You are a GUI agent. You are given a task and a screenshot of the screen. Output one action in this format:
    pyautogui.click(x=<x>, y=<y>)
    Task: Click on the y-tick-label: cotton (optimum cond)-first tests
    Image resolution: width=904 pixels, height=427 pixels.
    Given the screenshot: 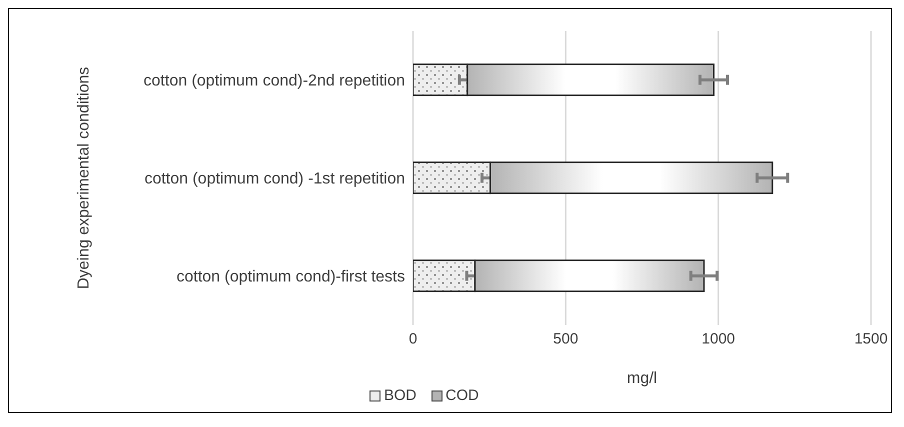 What is the action you would take?
    pyautogui.click(x=290, y=277)
    